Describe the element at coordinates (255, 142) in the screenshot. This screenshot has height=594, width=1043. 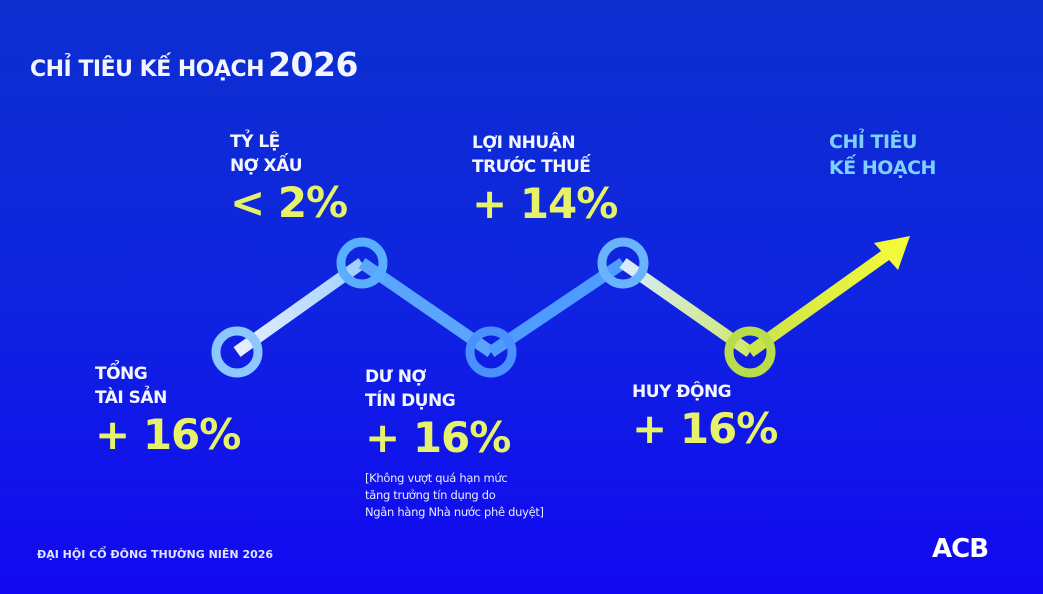
I see `metric-label: TỶ LỆ` at that location.